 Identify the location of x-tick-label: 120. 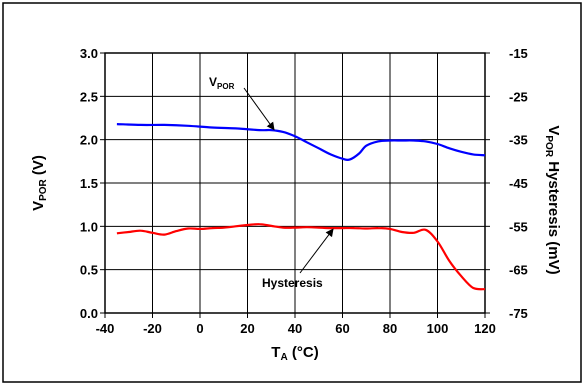
(485, 328).